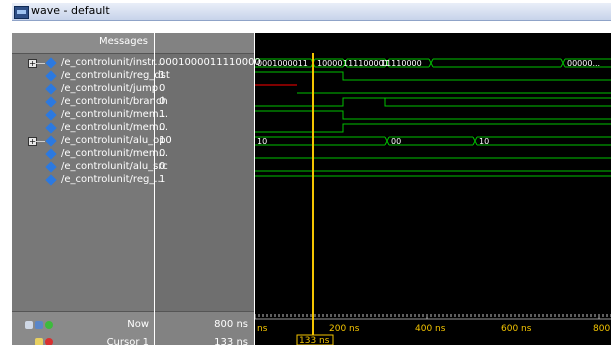 The height and width of the screenshot is (345, 611). What do you see at coordinates (433, 43) in the screenshot?
I see `waveform-header` at bounding box center [433, 43].